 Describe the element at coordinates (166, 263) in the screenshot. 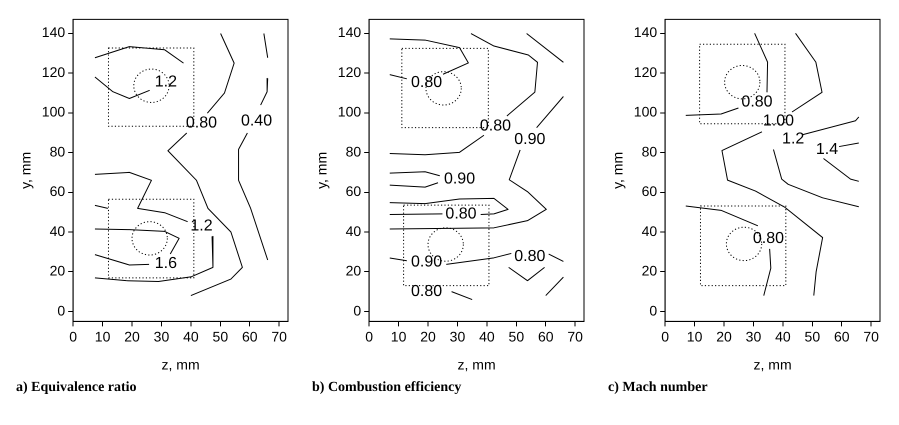

I see `annotation: 1.6` at that location.